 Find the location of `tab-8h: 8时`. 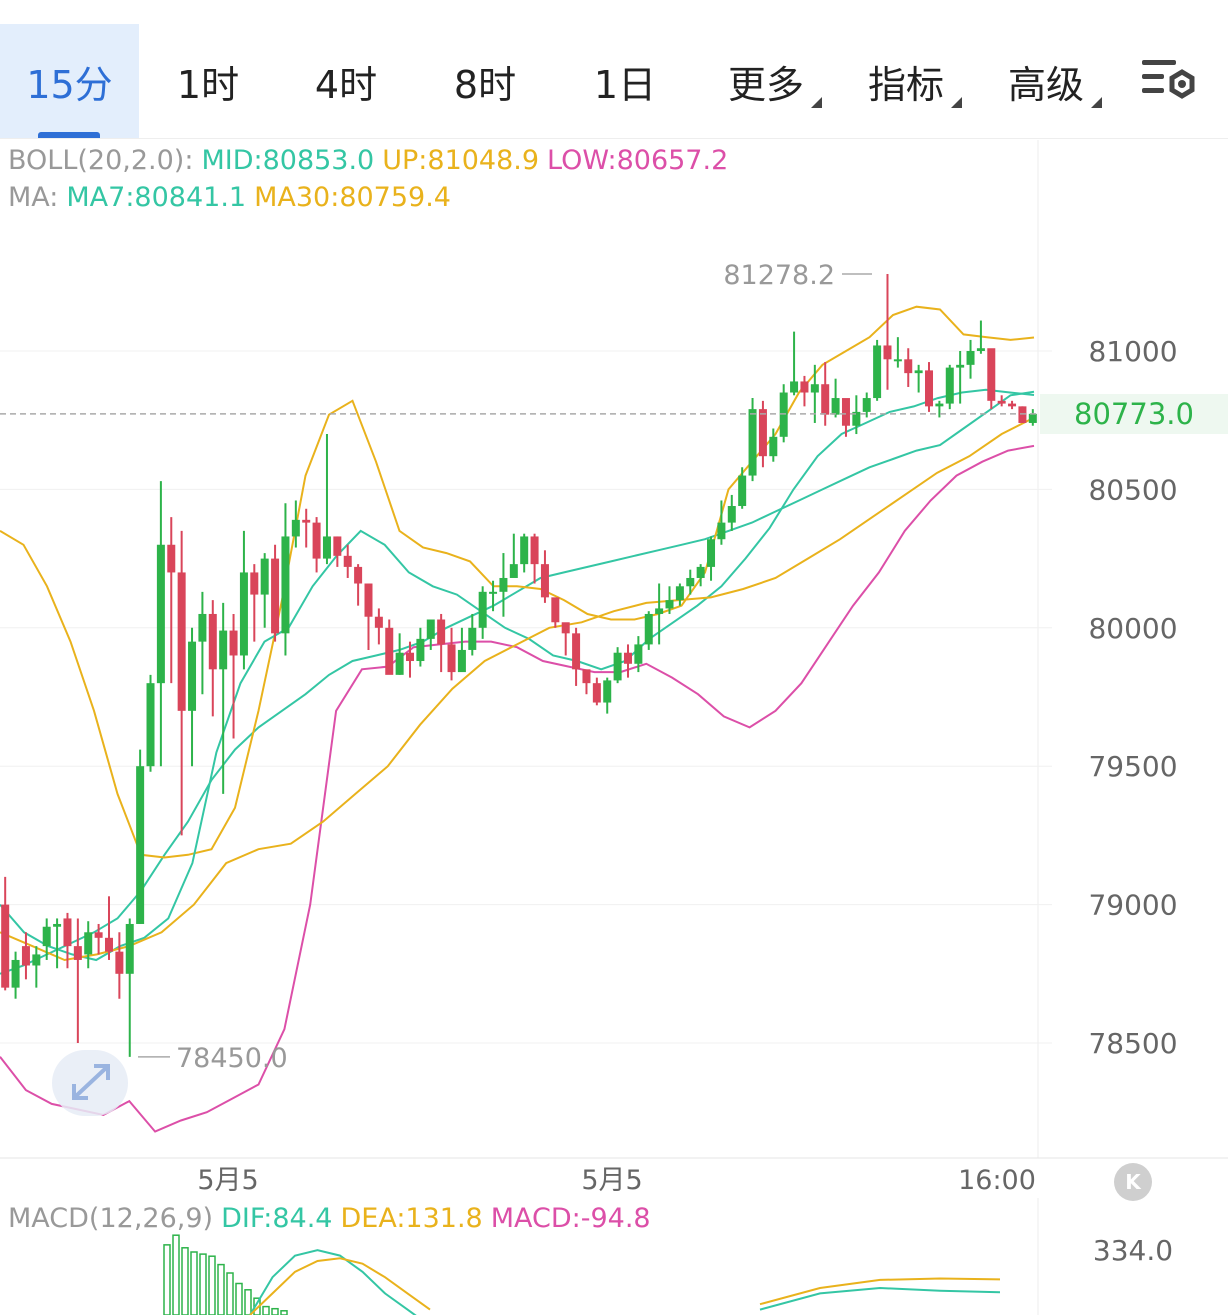

tab-8h: 8时 is located at coordinates (485, 81).